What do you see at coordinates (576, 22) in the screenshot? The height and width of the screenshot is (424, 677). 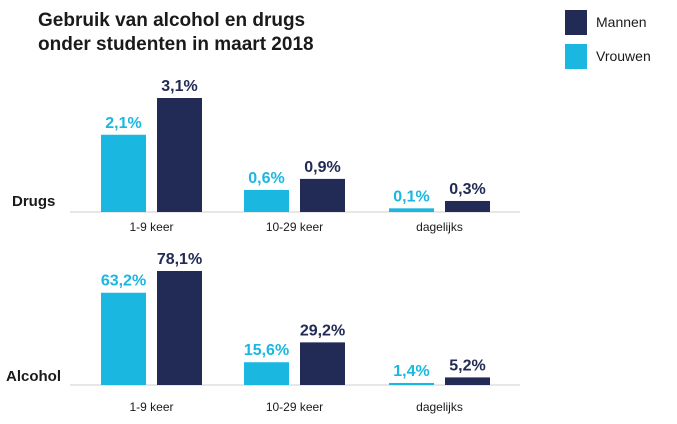 I see `legend-swatch-mannen` at bounding box center [576, 22].